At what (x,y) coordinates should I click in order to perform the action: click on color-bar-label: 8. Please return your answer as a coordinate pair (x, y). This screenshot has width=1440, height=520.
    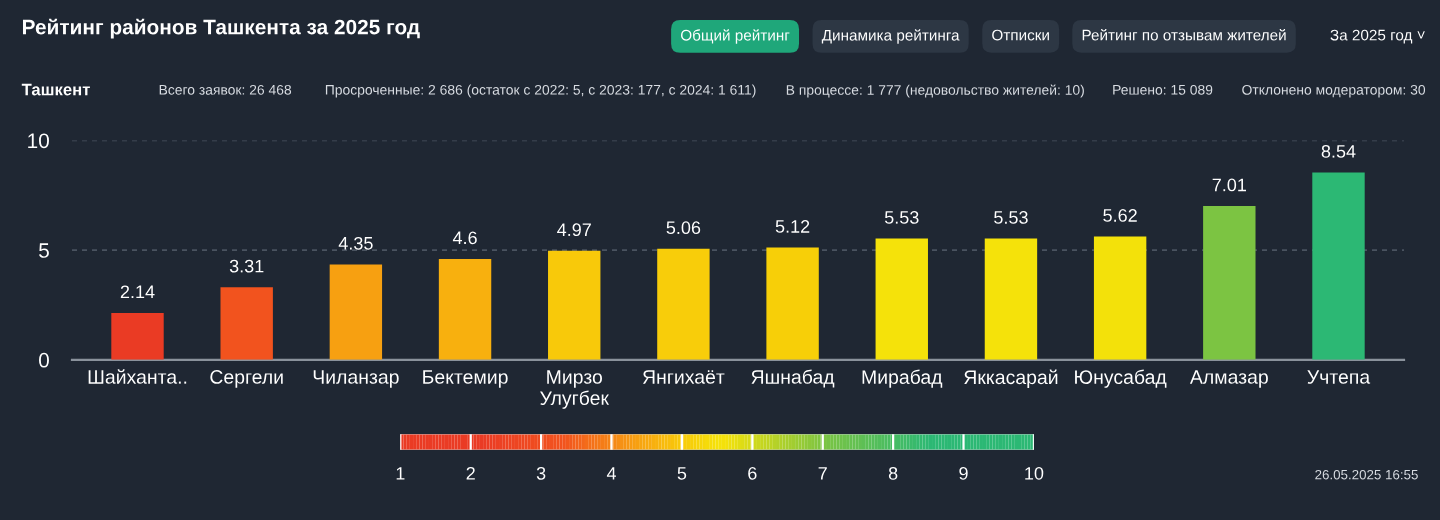
    Looking at the image, I should click on (893, 473).